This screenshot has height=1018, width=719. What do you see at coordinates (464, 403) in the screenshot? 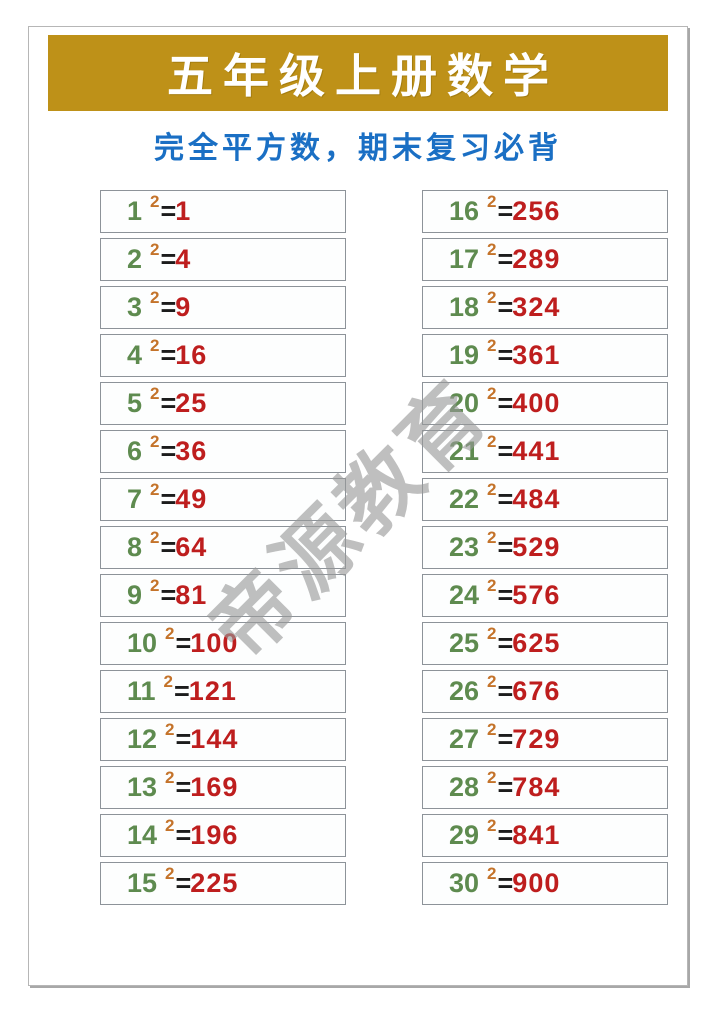
I see `base-number: 20` at bounding box center [464, 403].